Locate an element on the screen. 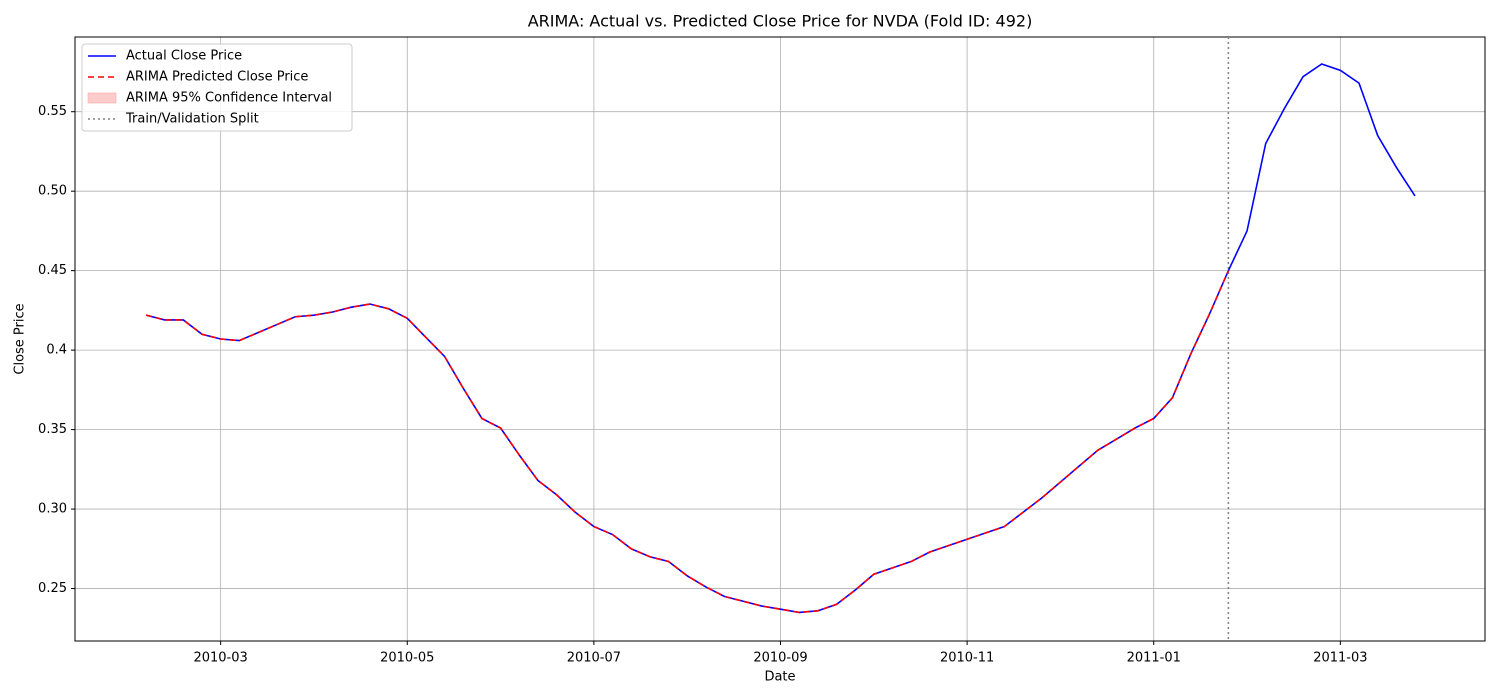 The image size is (1500, 700). x-axis-label: Date is located at coordinates (779, 677).